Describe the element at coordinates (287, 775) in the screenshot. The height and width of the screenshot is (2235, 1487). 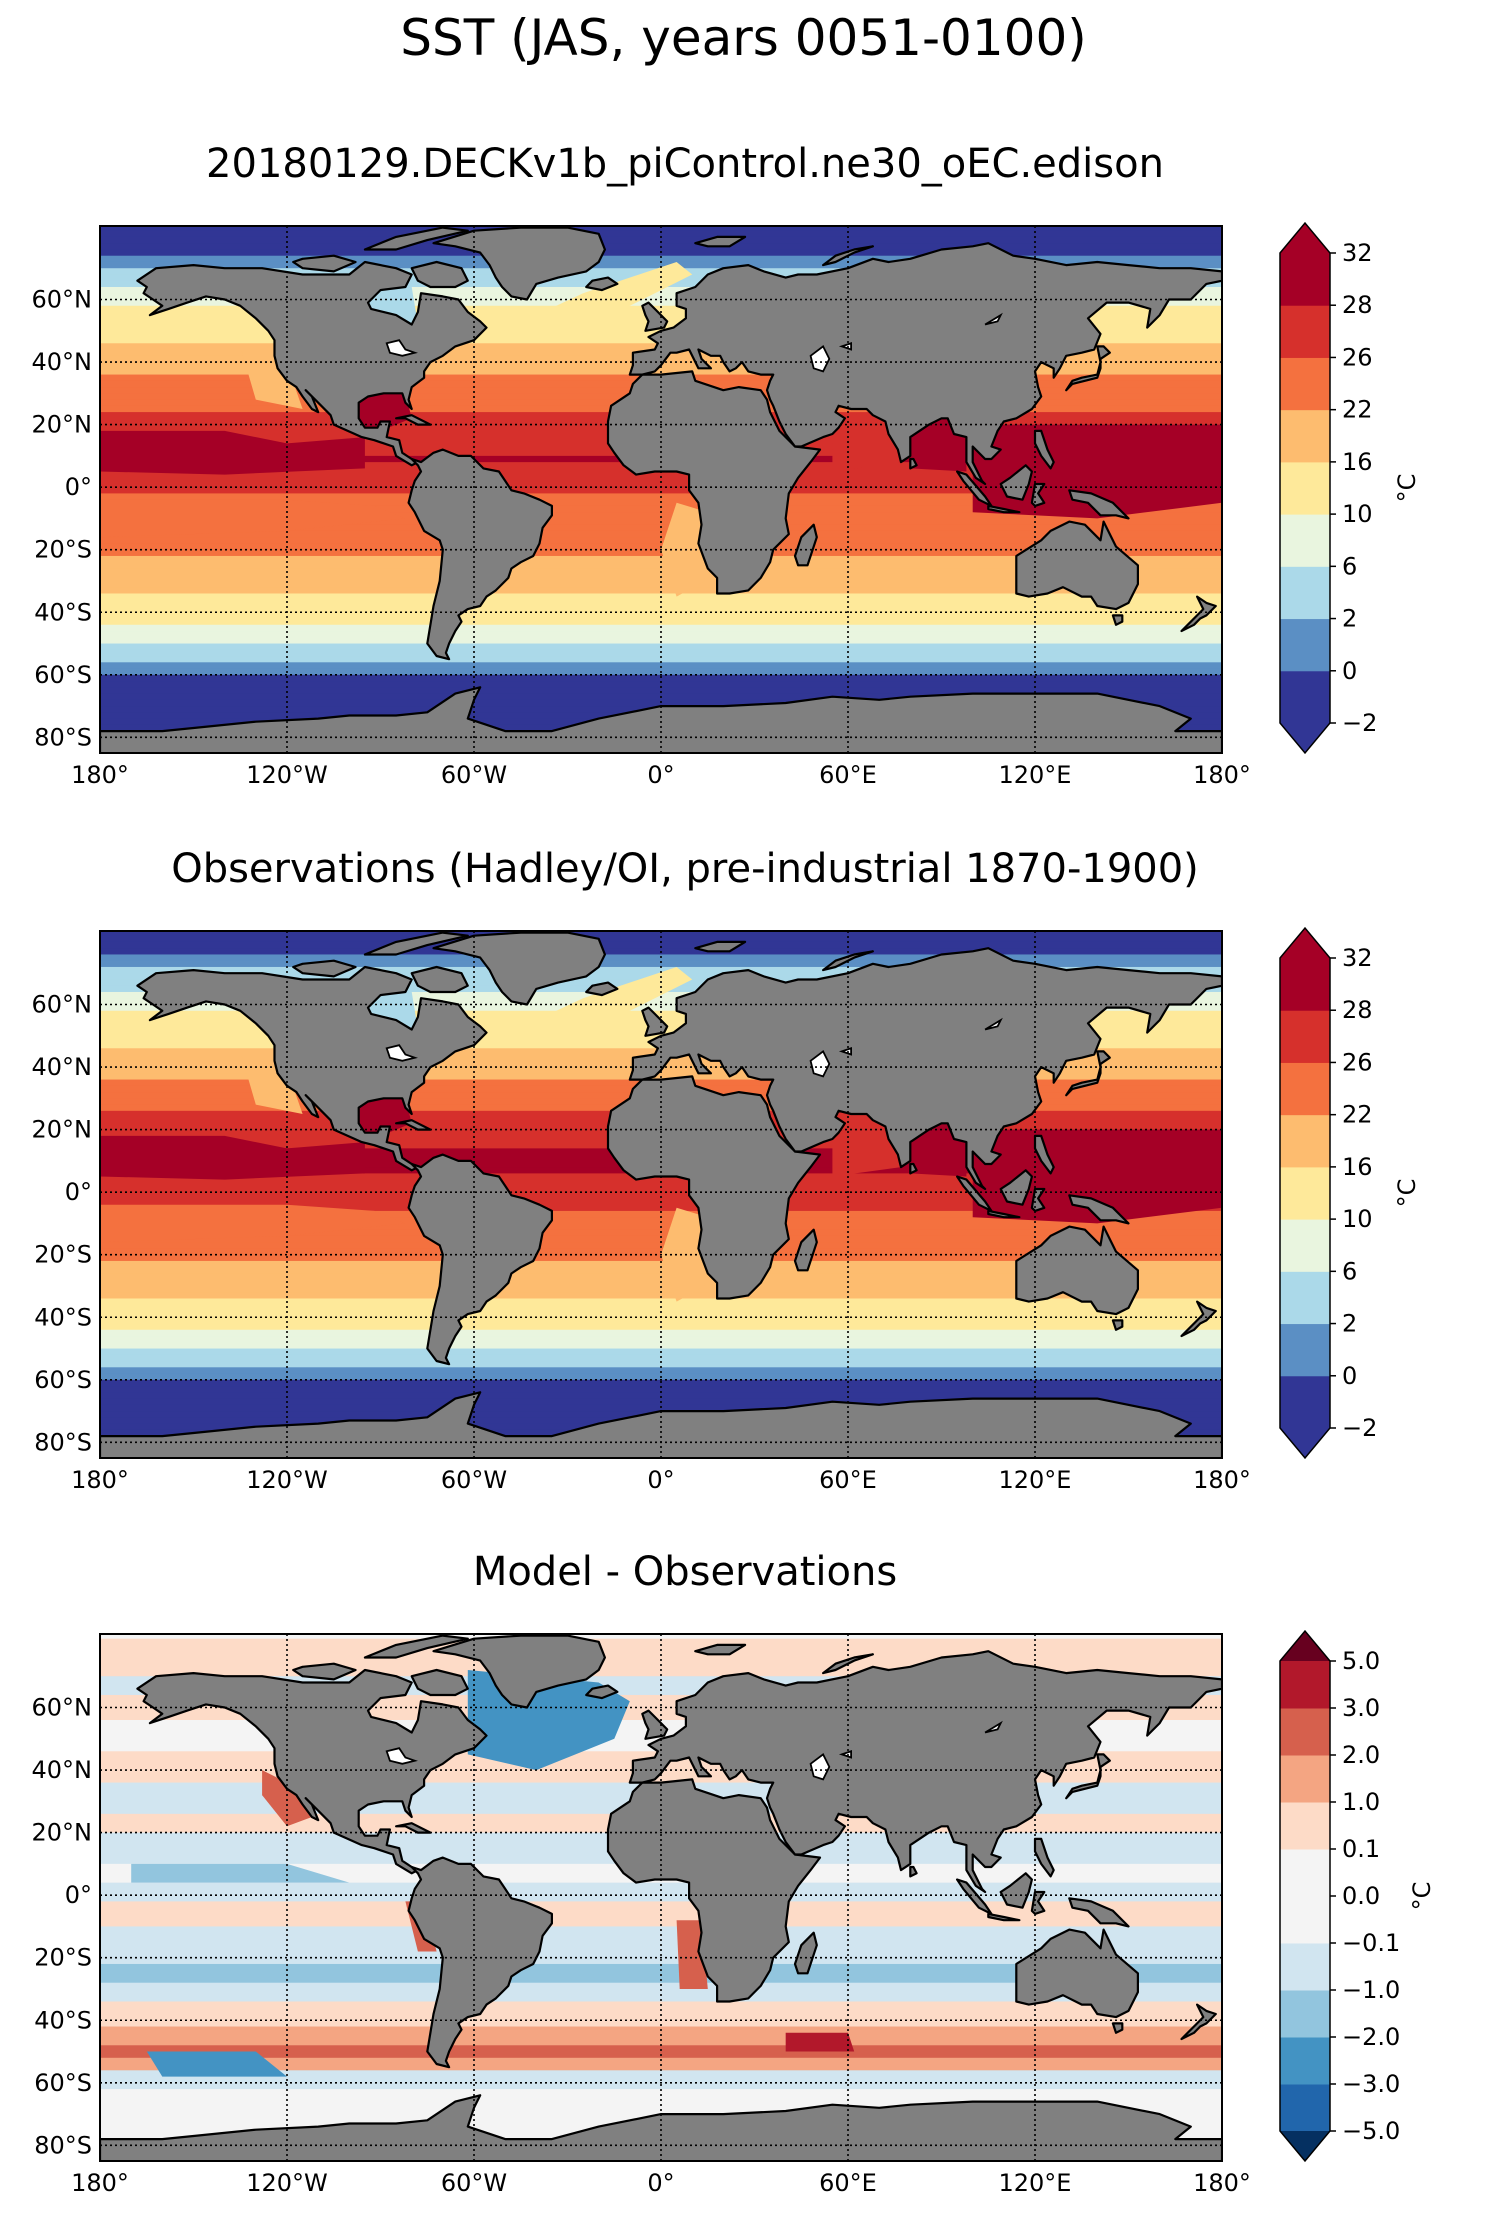
I see `x-tick-label: 120°W` at that location.